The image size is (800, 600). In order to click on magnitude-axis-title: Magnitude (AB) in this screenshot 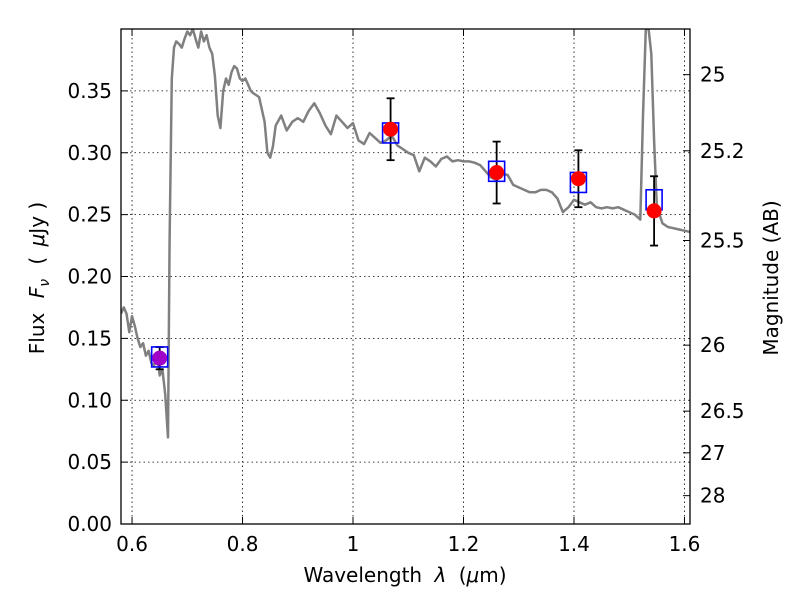, I will do `click(771, 277)`.